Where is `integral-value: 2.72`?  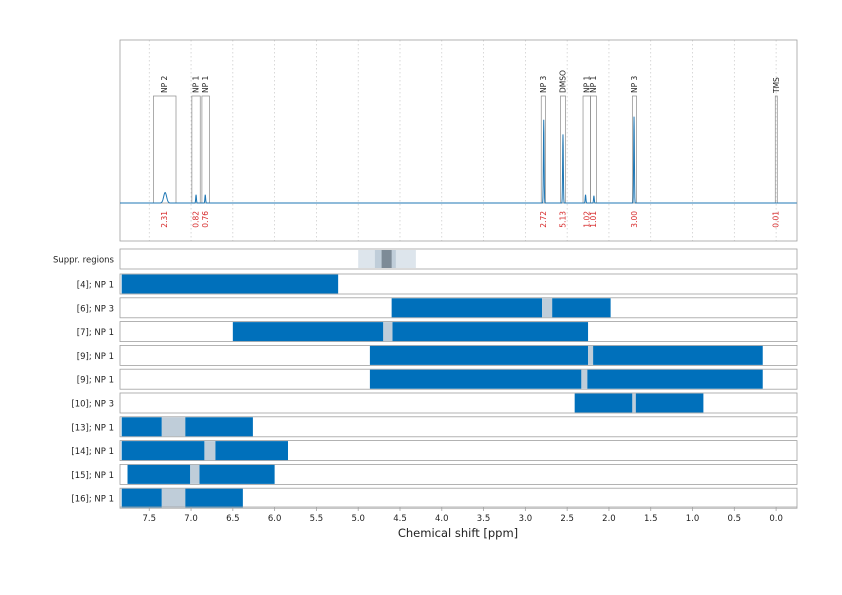
integral-value: 2.72 is located at coordinates (543, 219).